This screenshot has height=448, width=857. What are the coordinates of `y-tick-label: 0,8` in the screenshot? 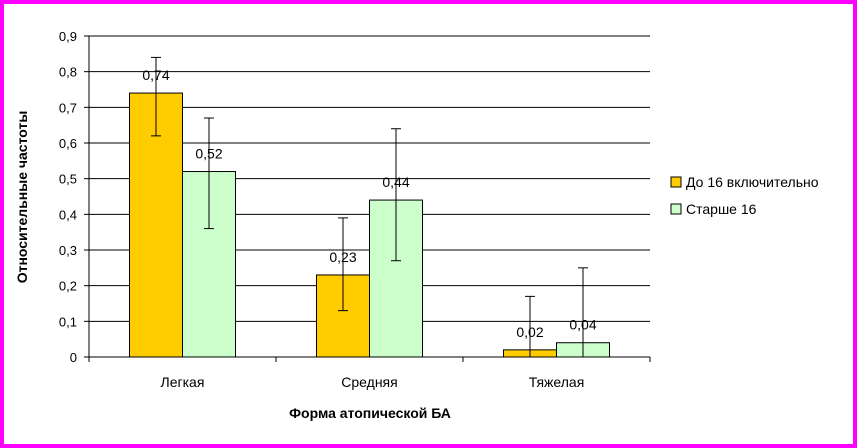 It's located at (68, 72).